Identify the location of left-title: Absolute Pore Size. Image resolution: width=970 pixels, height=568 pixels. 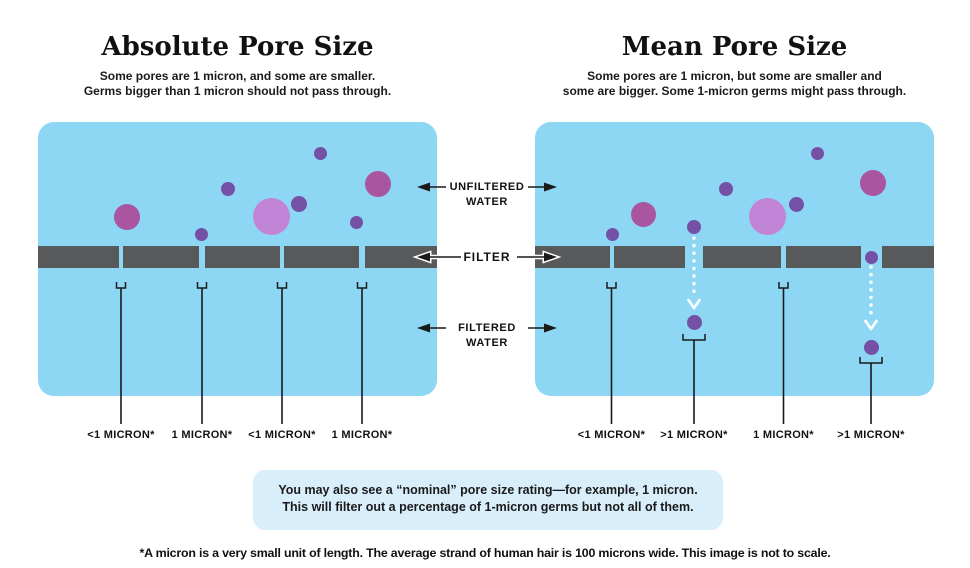
(237, 47).